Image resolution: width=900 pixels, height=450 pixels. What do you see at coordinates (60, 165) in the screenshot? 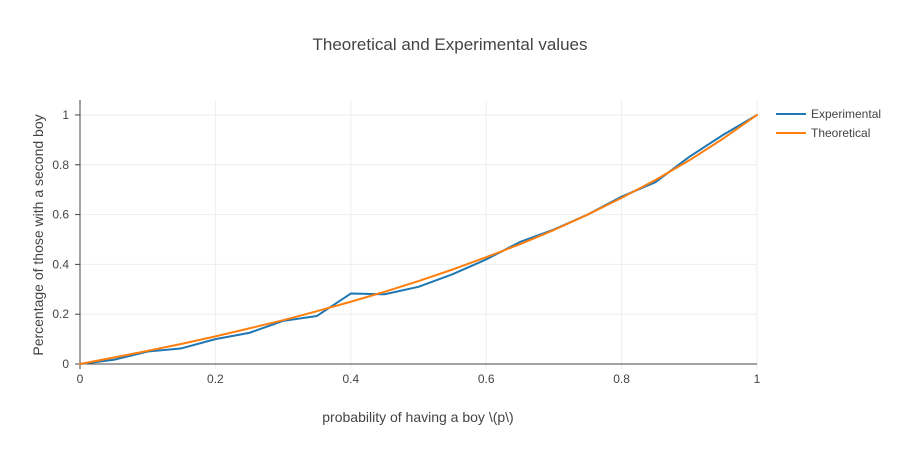
I see `y-tick-label: 0.8` at bounding box center [60, 165].